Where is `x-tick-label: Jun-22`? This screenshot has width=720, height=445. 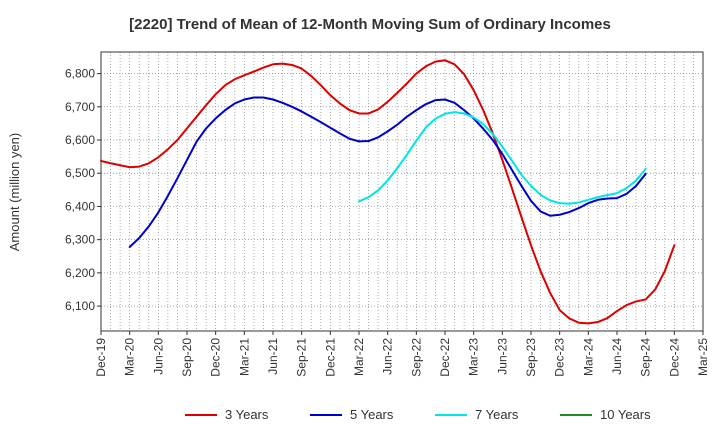 x-tick-label: Jun-22 is located at coordinates (388, 356).